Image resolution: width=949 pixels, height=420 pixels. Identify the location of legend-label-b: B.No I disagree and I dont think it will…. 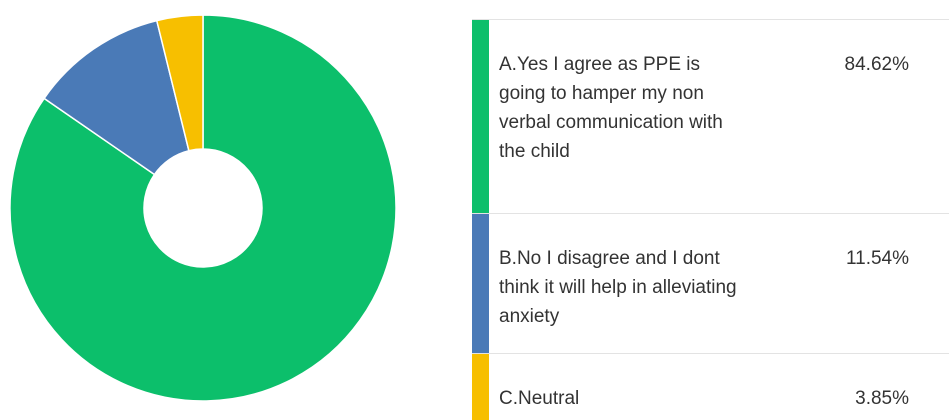
(618, 287).